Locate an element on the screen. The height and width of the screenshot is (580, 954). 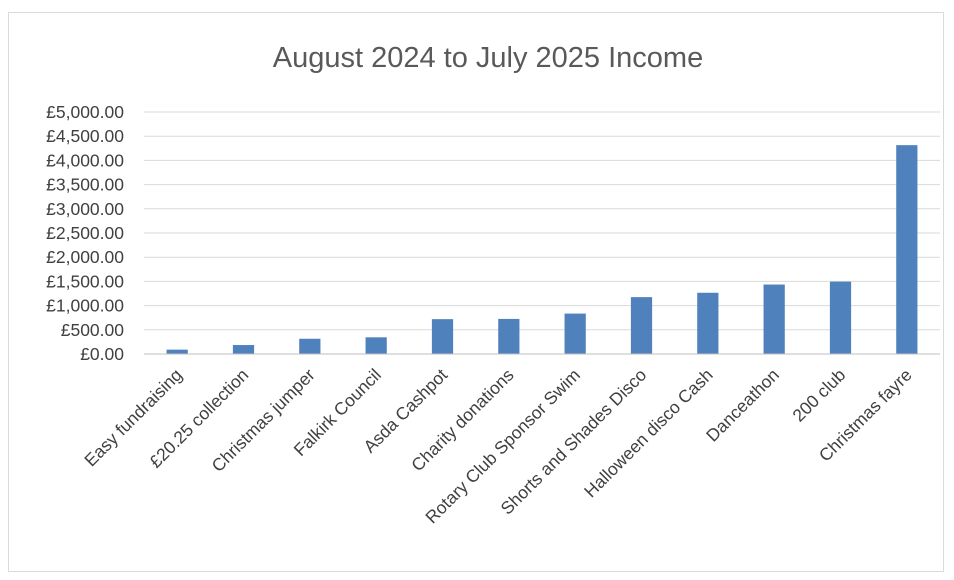
y-tick-label: £3,000.00 is located at coordinates (85, 209).